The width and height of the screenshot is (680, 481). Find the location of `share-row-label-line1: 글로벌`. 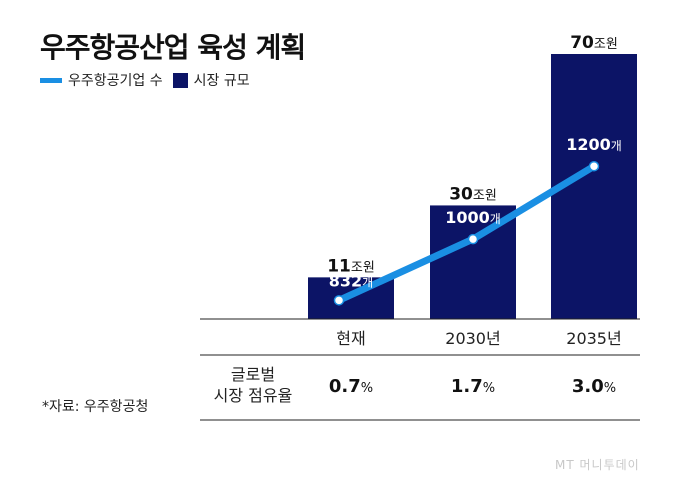

share-row-label-line1: 글로벌 is located at coordinates (253, 374).